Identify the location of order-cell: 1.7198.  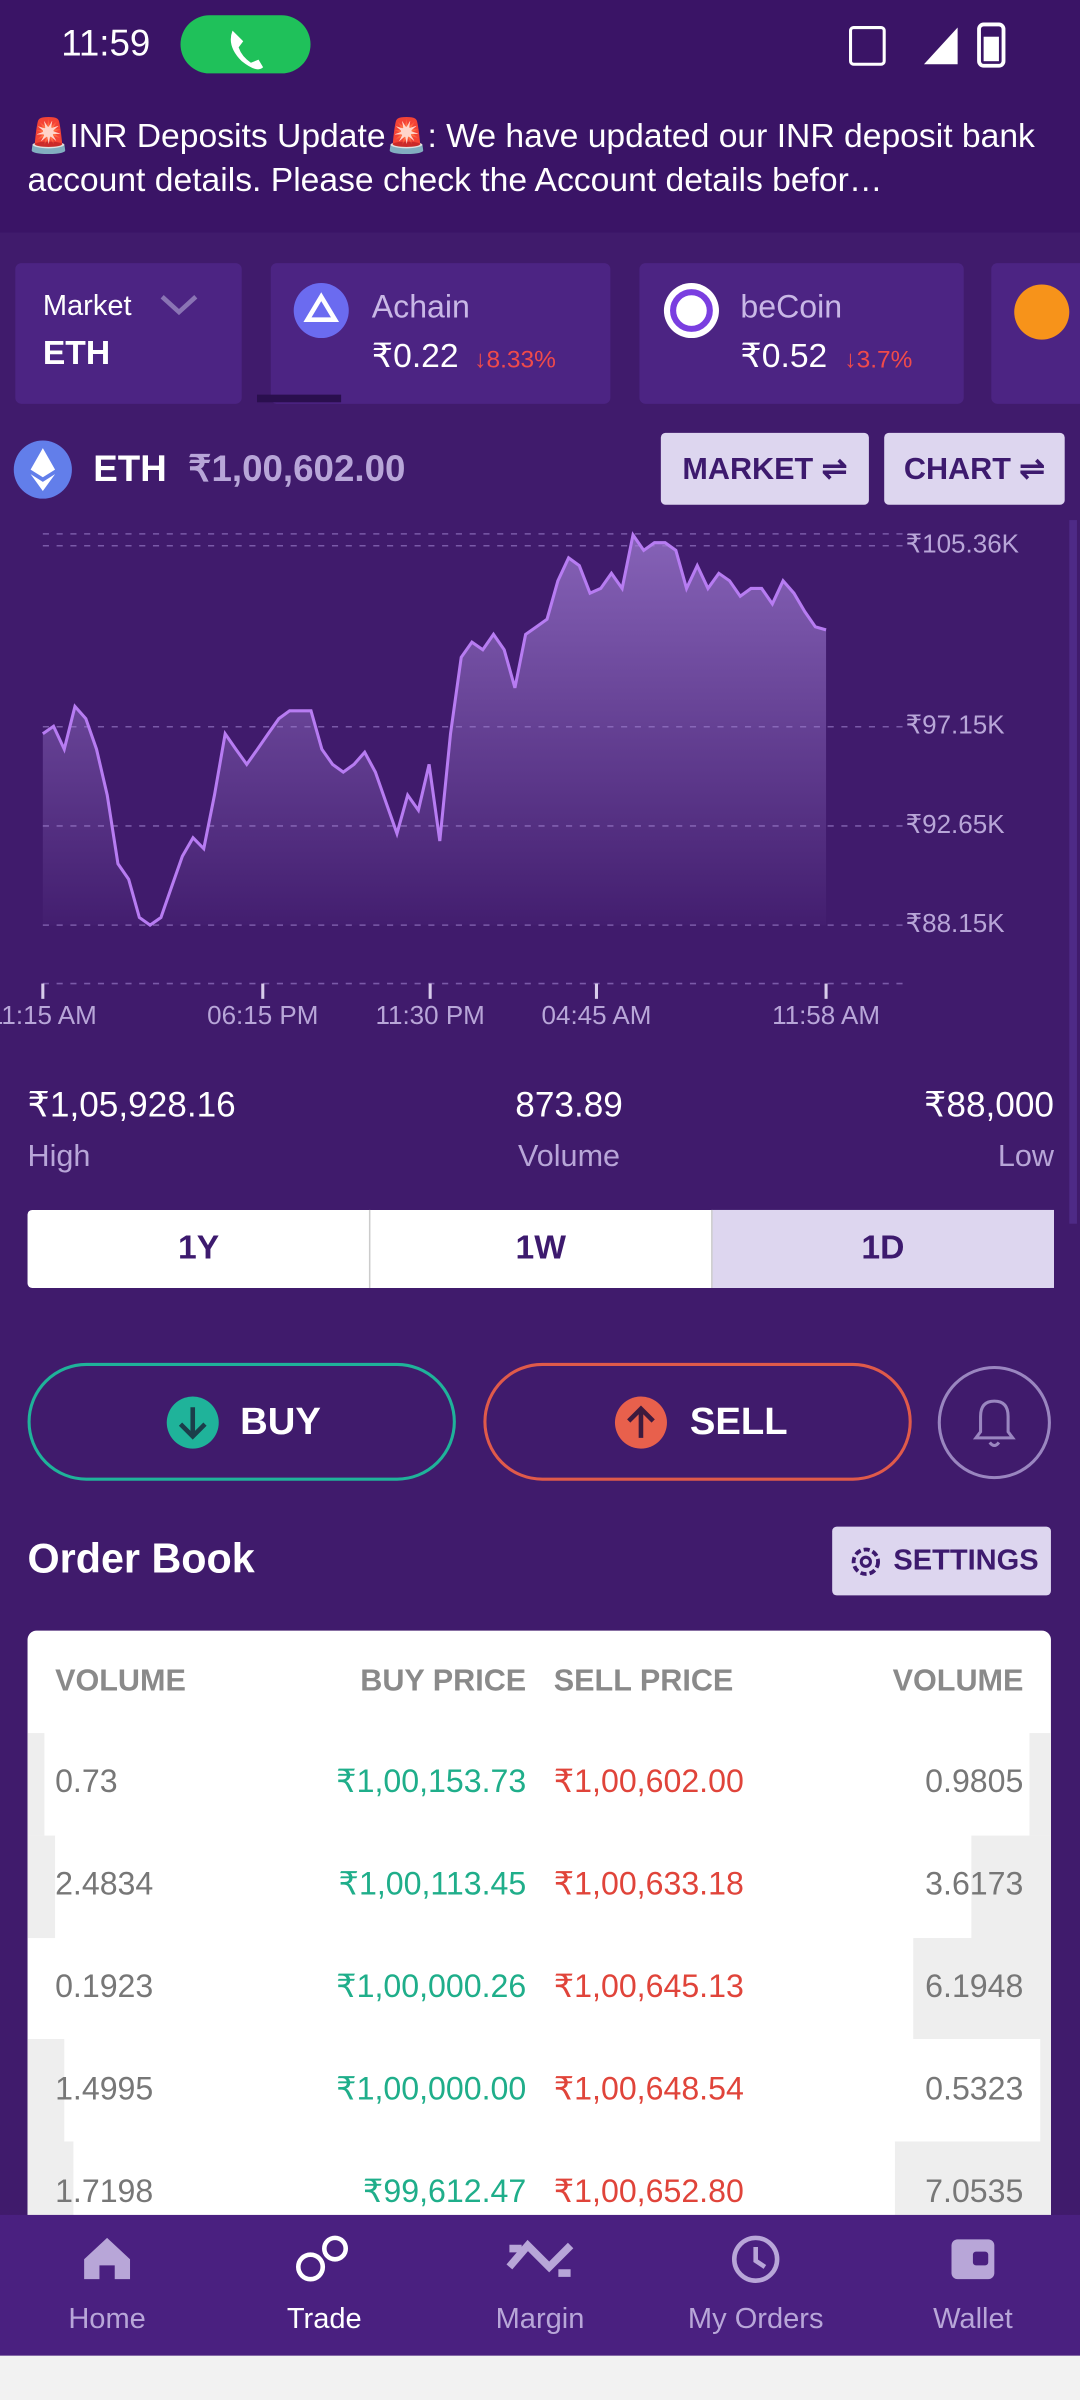
(104, 2191).